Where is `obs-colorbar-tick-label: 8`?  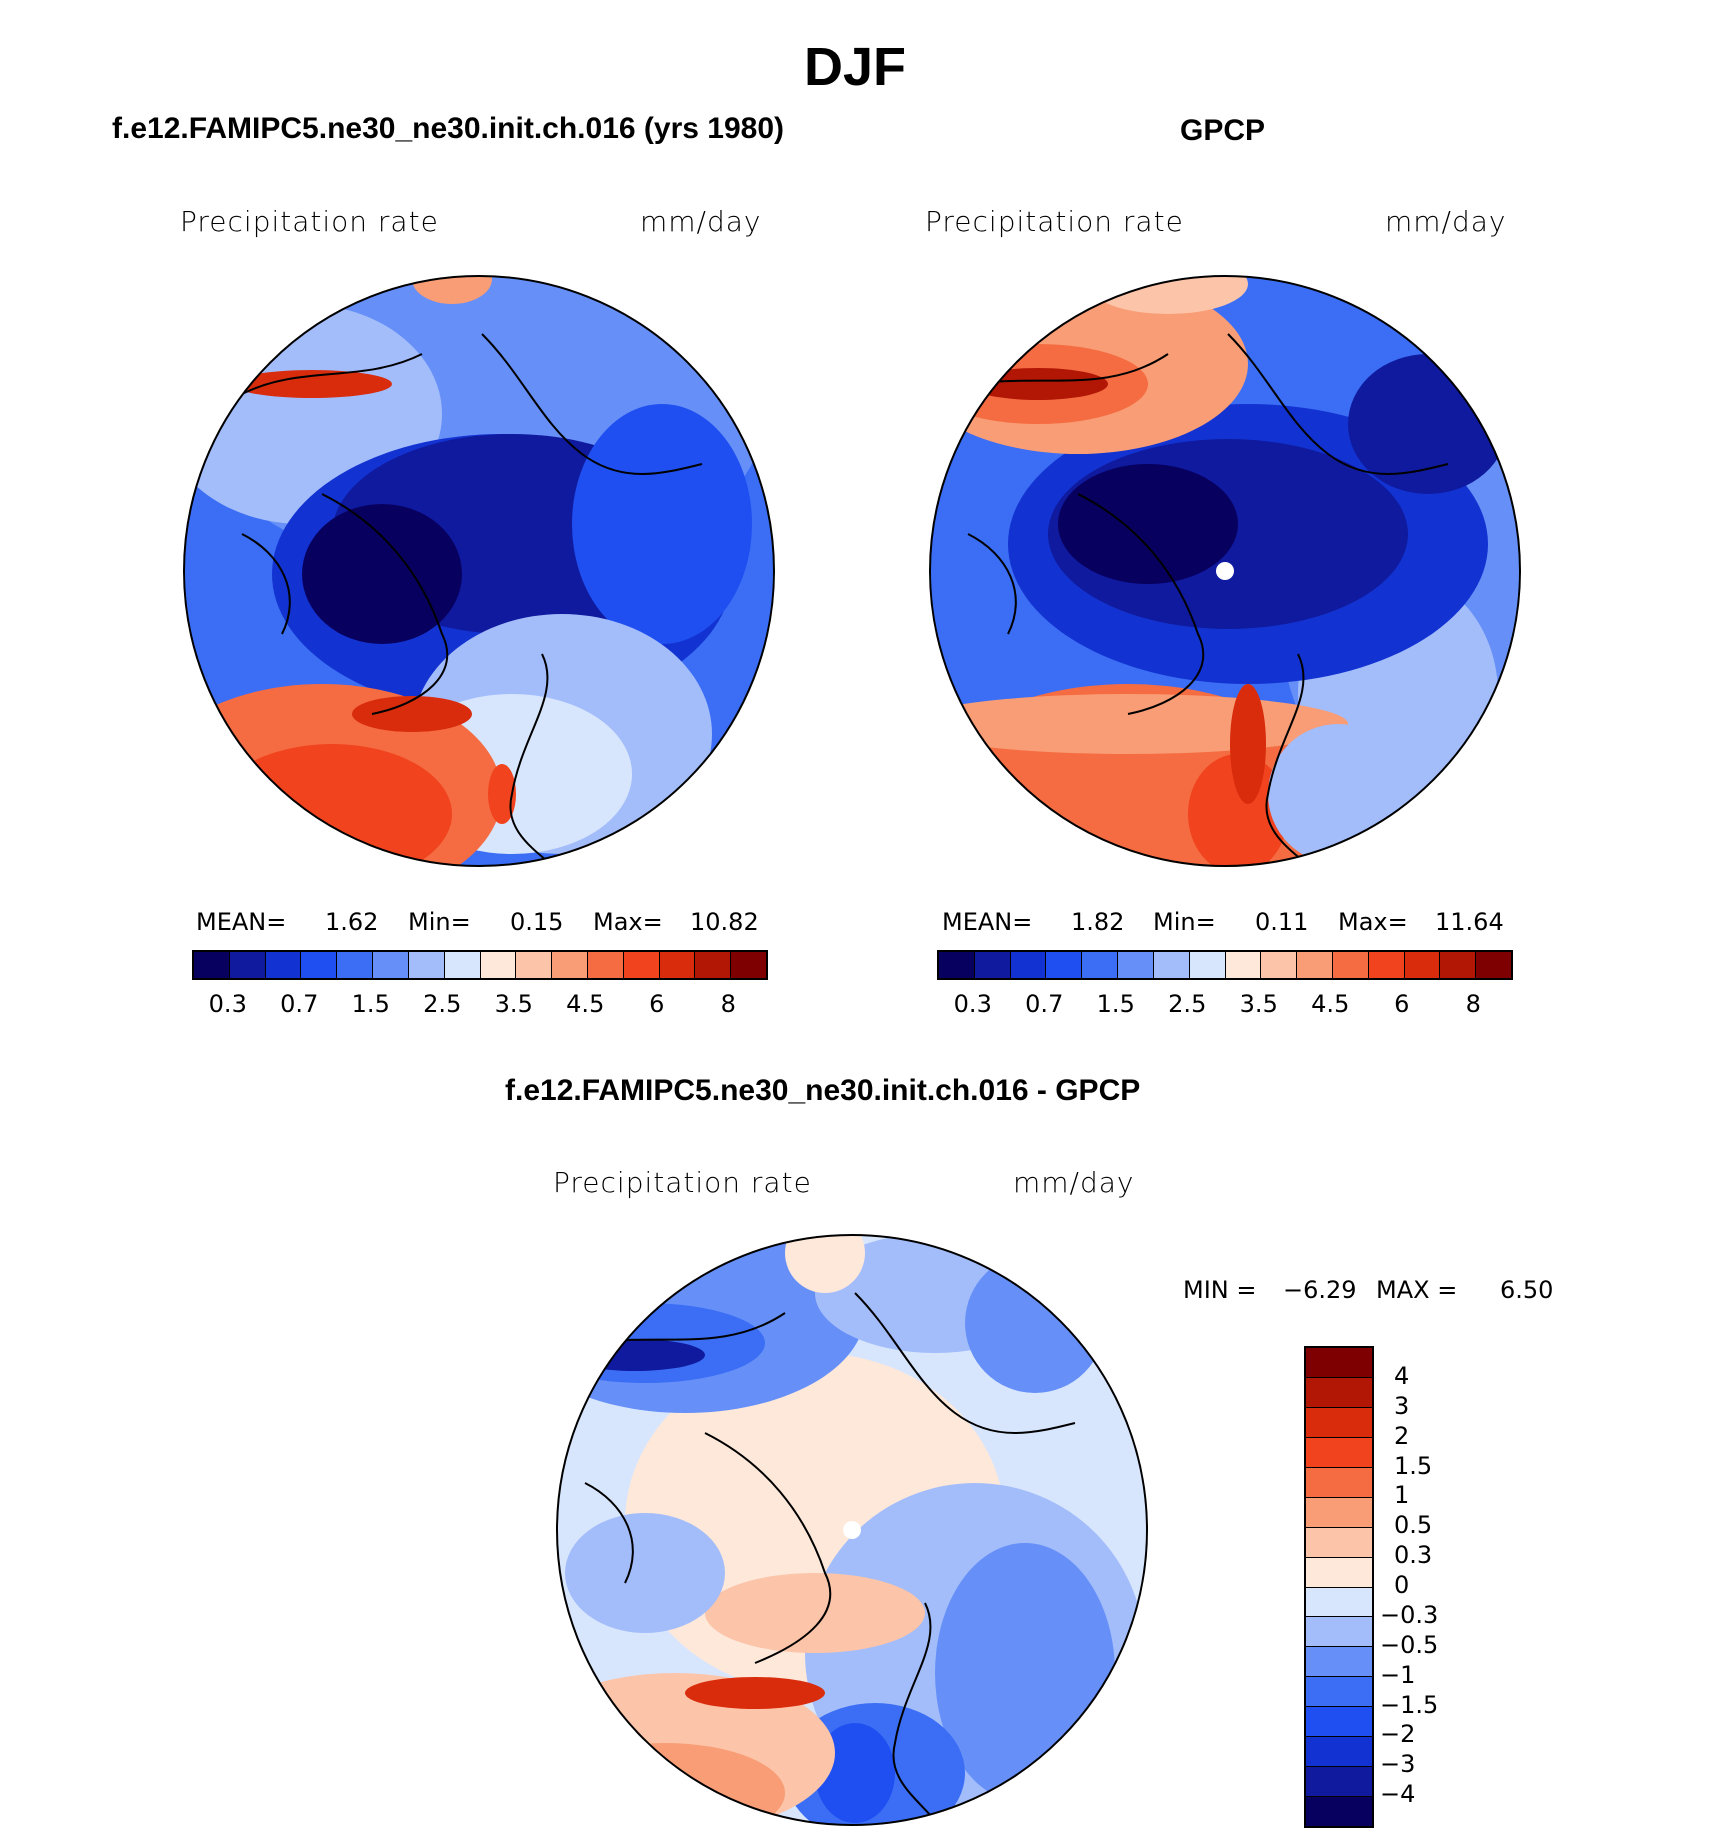 obs-colorbar-tick-label: 8 is located at coordinates (1473, 1004).